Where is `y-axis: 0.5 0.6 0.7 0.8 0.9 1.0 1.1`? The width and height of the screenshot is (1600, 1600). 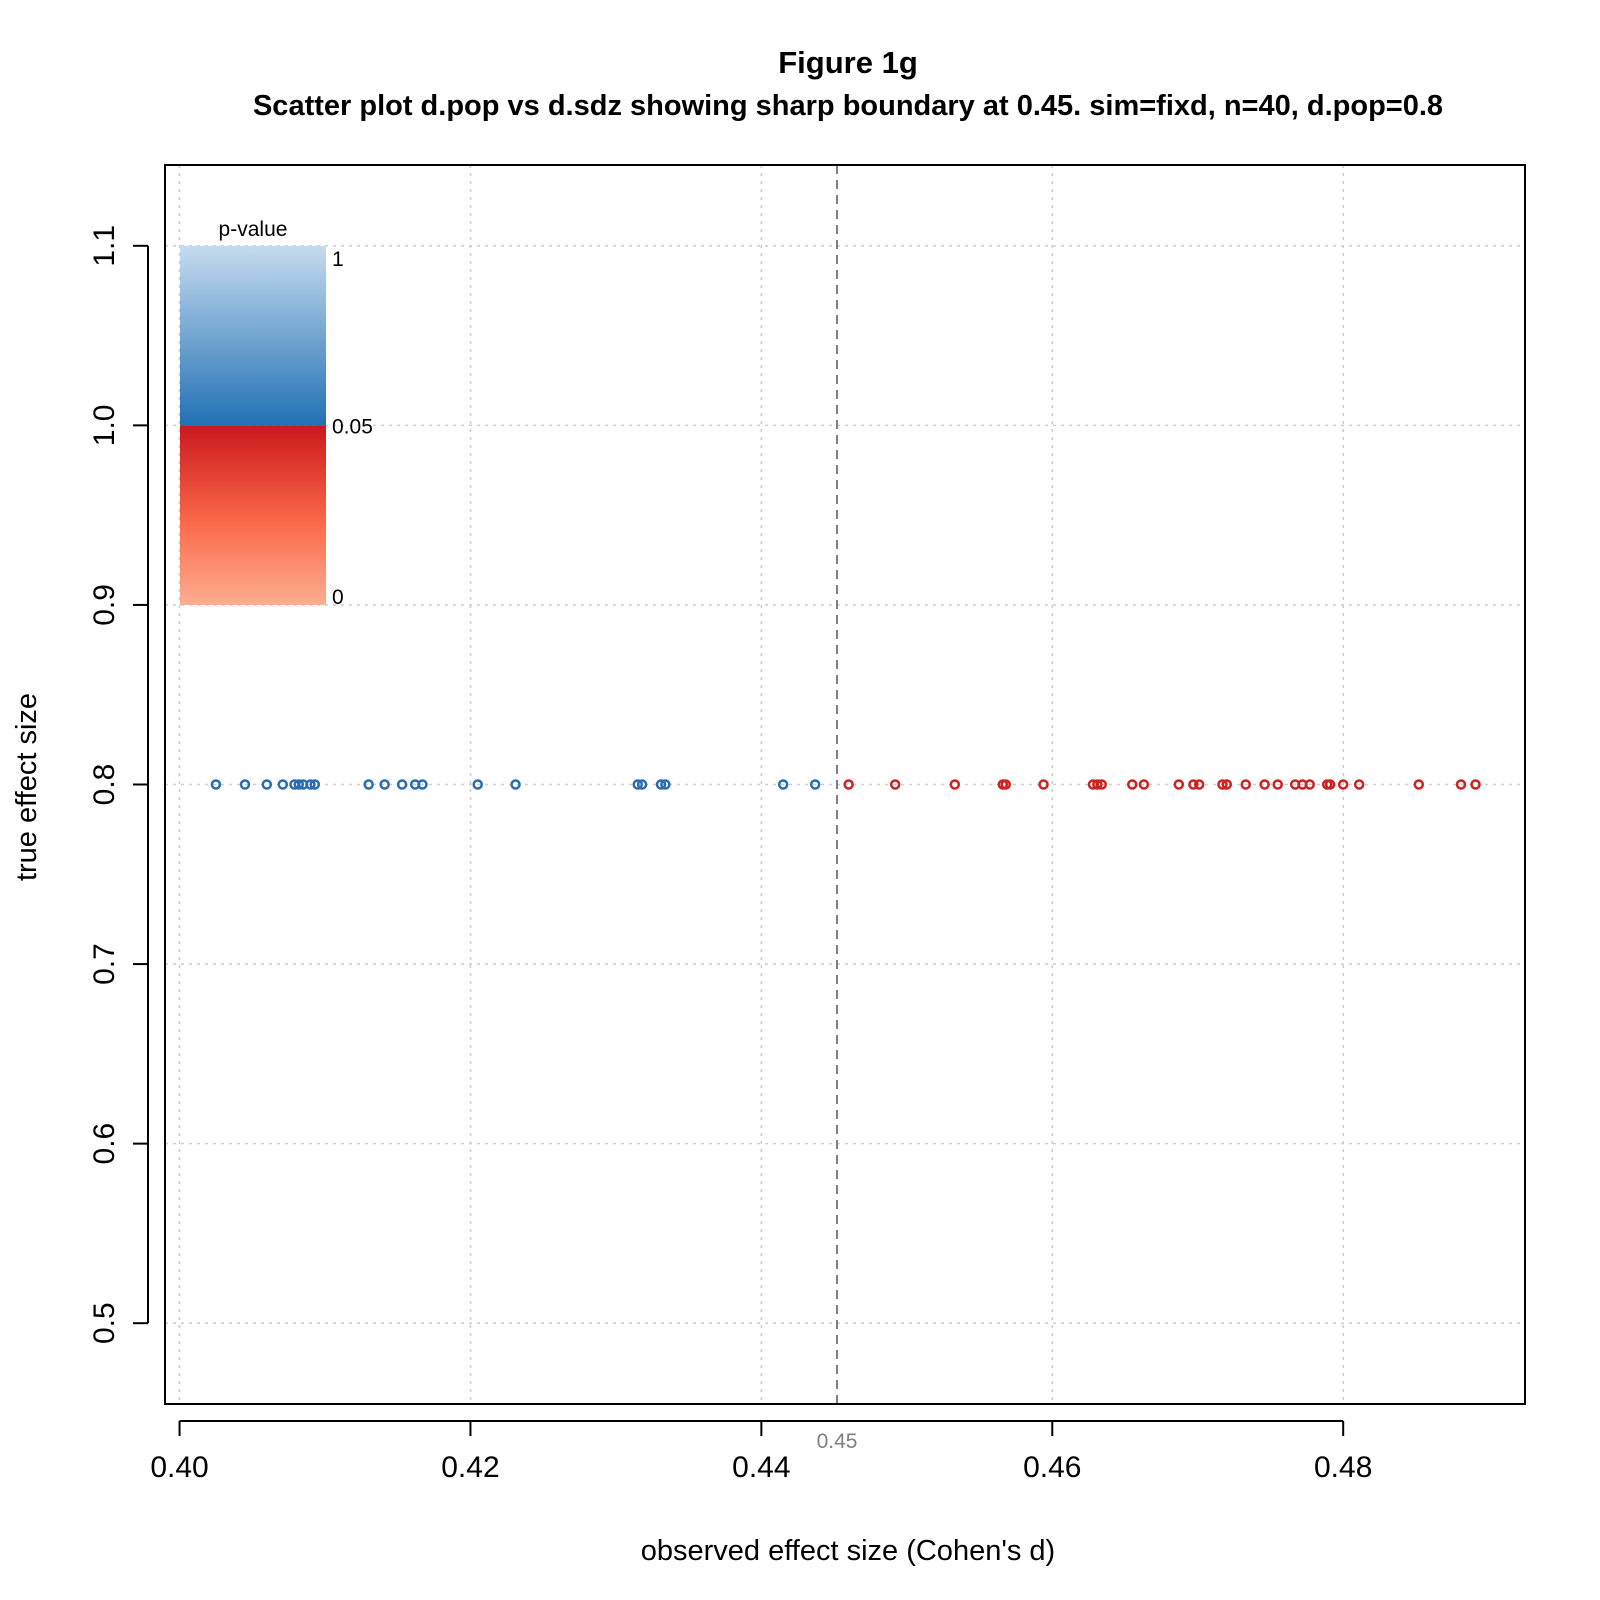 y-axis: 0.5 0.6 0.7 0.8 0.9 1.0 1.1 is located at coordinates (118, 784).